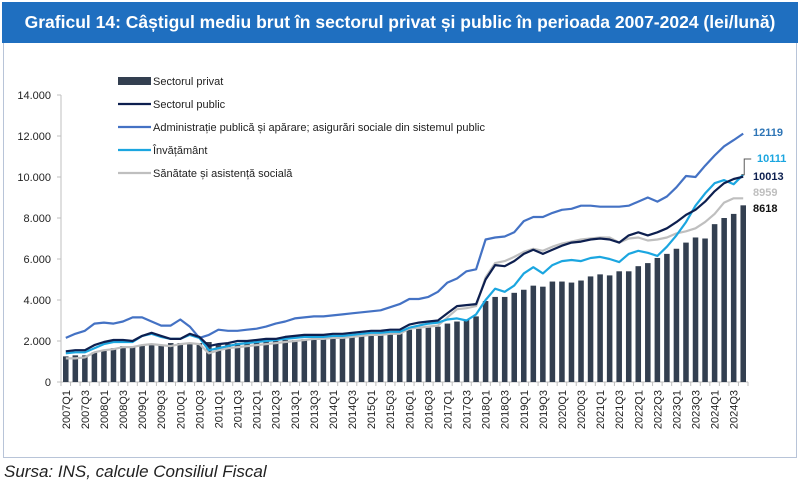 The image size is (800, 501). Describe the element at coordinates (716, 409) in the screenshot. I see `x-tick-label: 2024Q1` at that location.